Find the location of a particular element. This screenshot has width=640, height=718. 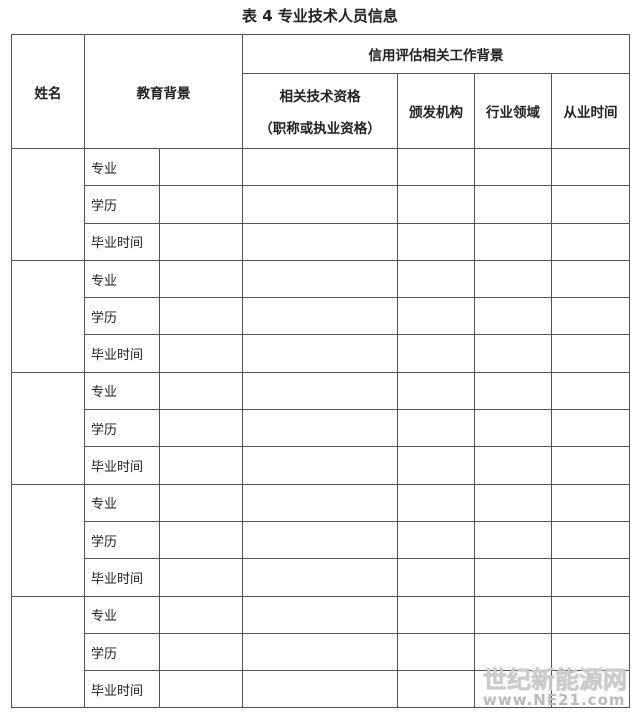

table-row: 学历 is located at coordinates (321, 204).